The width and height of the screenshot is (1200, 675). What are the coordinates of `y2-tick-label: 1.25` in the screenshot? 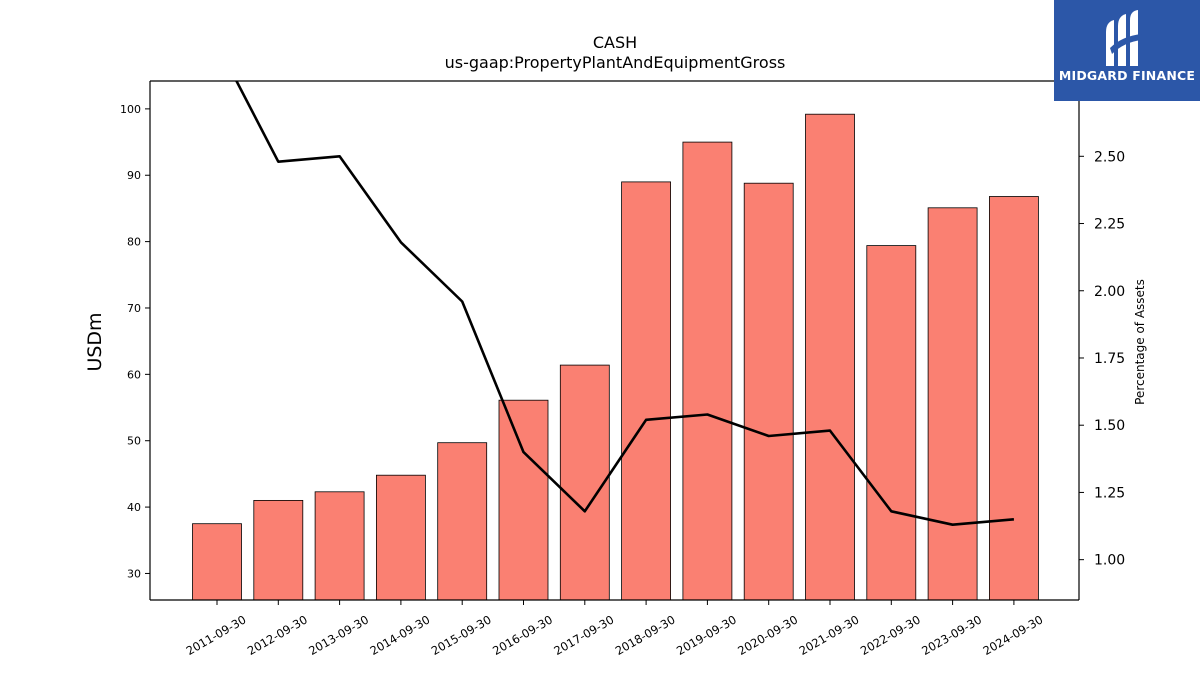 It's located at (1109, 493).